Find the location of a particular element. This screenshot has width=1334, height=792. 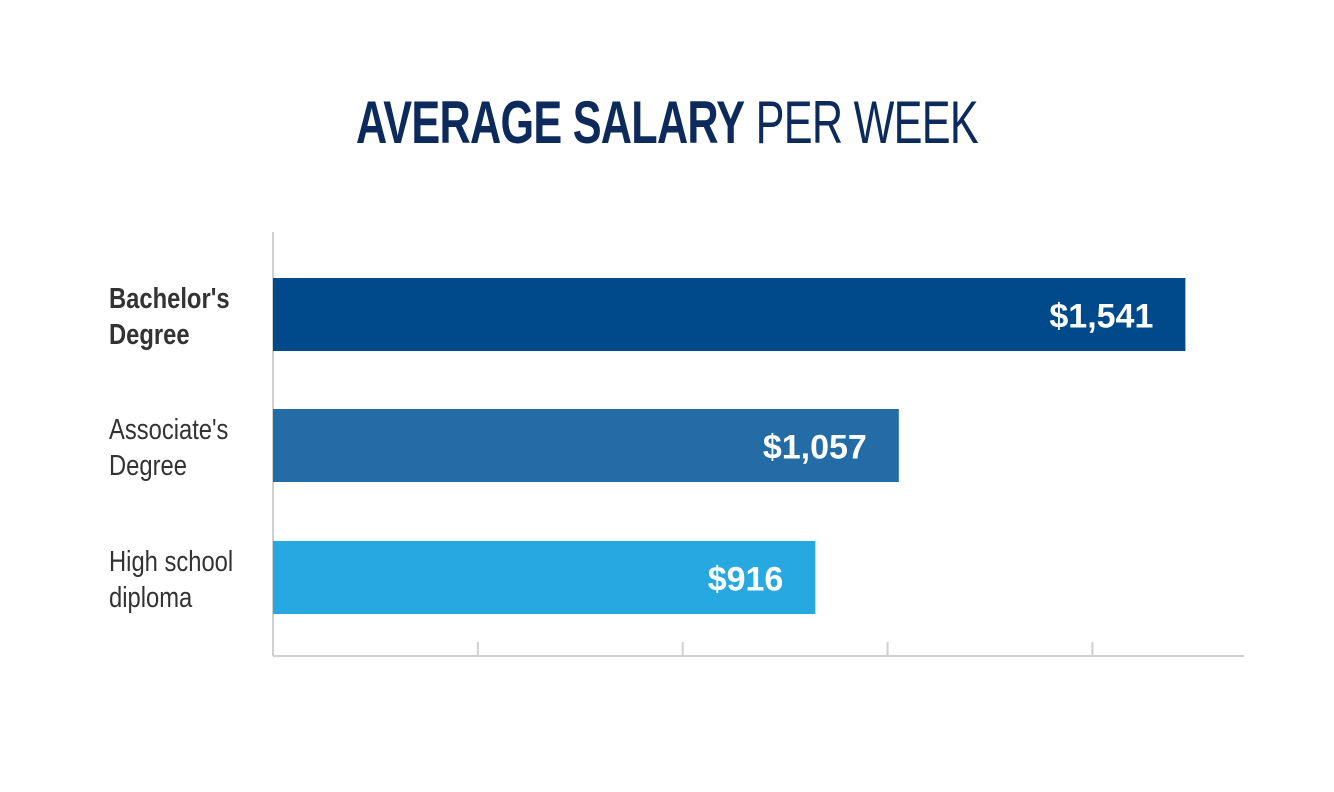

bar-value-label: $1,057 is located at coordinates (815, 448).